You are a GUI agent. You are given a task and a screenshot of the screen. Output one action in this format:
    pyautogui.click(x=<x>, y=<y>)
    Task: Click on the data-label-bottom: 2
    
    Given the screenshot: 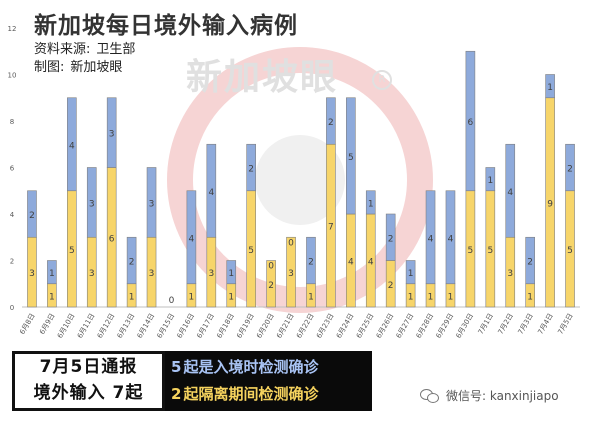 What is the action you would take?
    pyautogui.click(x=391, y=286)
    